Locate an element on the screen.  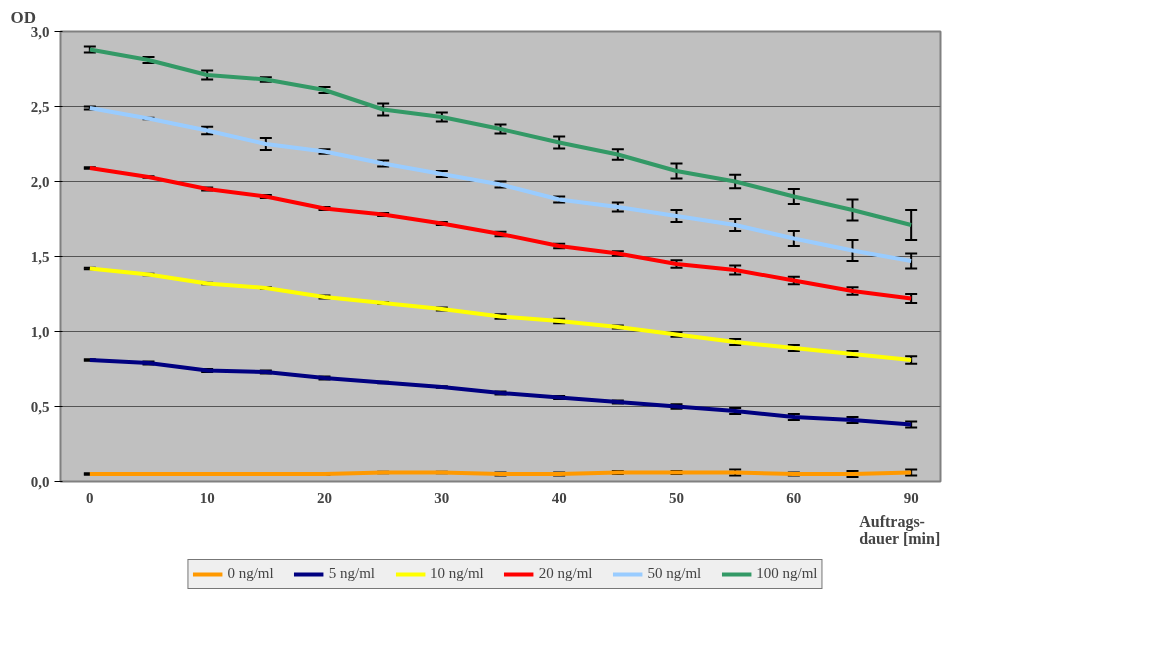
y-tick-label: 0,5 is located at coordinates (40, 406).